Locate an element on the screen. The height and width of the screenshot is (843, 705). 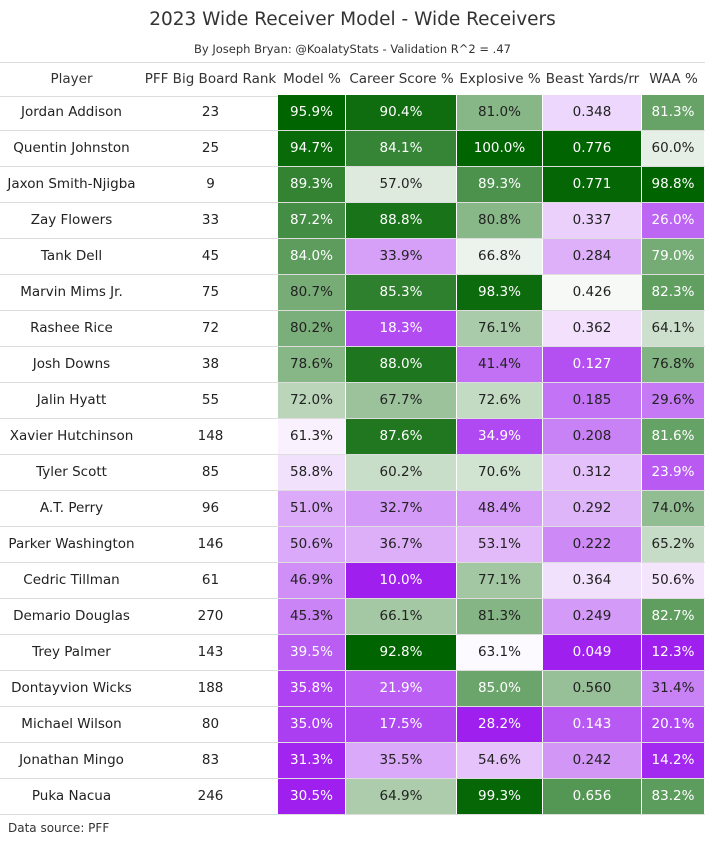
cell-player: Parker Washington is located at coordinates (71, 544).